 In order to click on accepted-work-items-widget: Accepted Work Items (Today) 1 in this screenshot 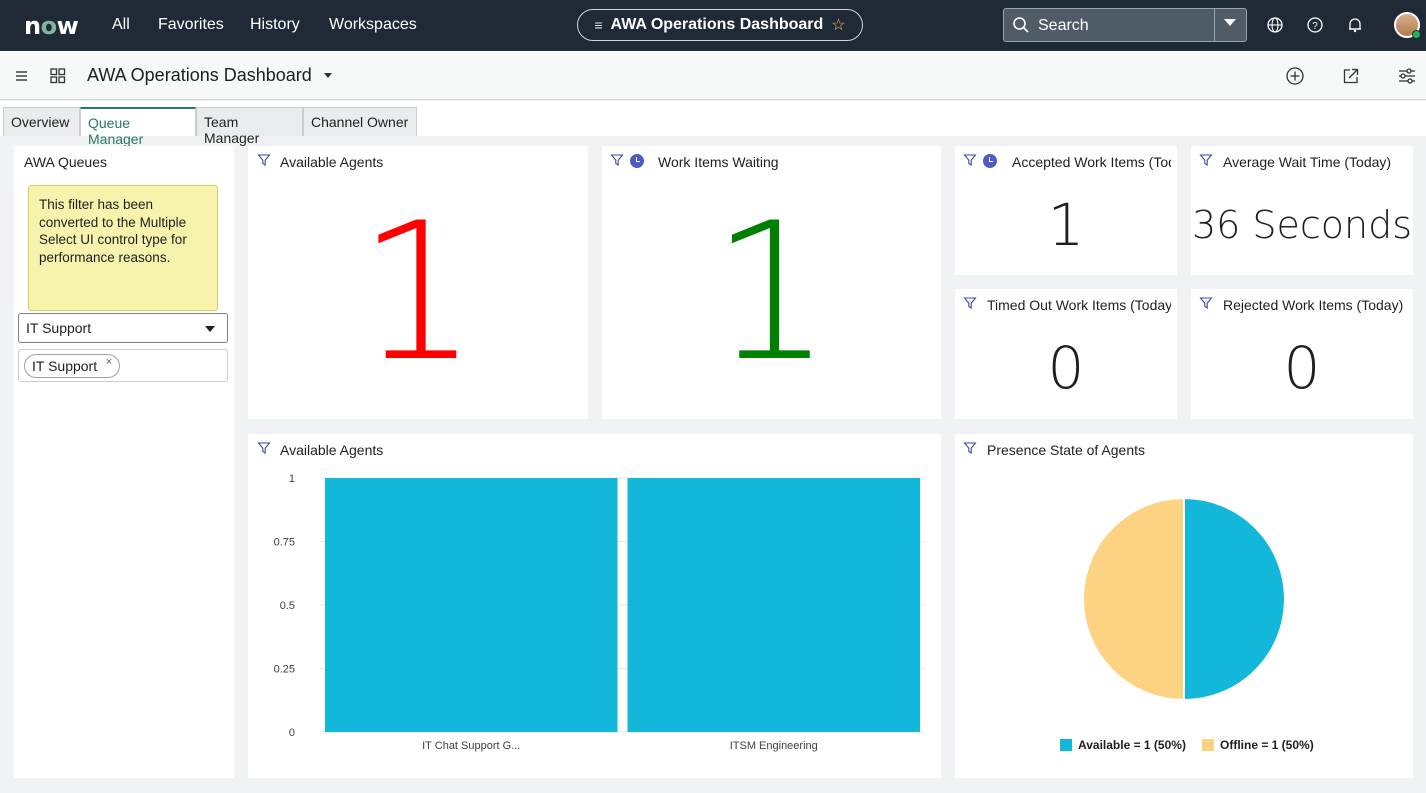, I will do `click(1066, 210)`.